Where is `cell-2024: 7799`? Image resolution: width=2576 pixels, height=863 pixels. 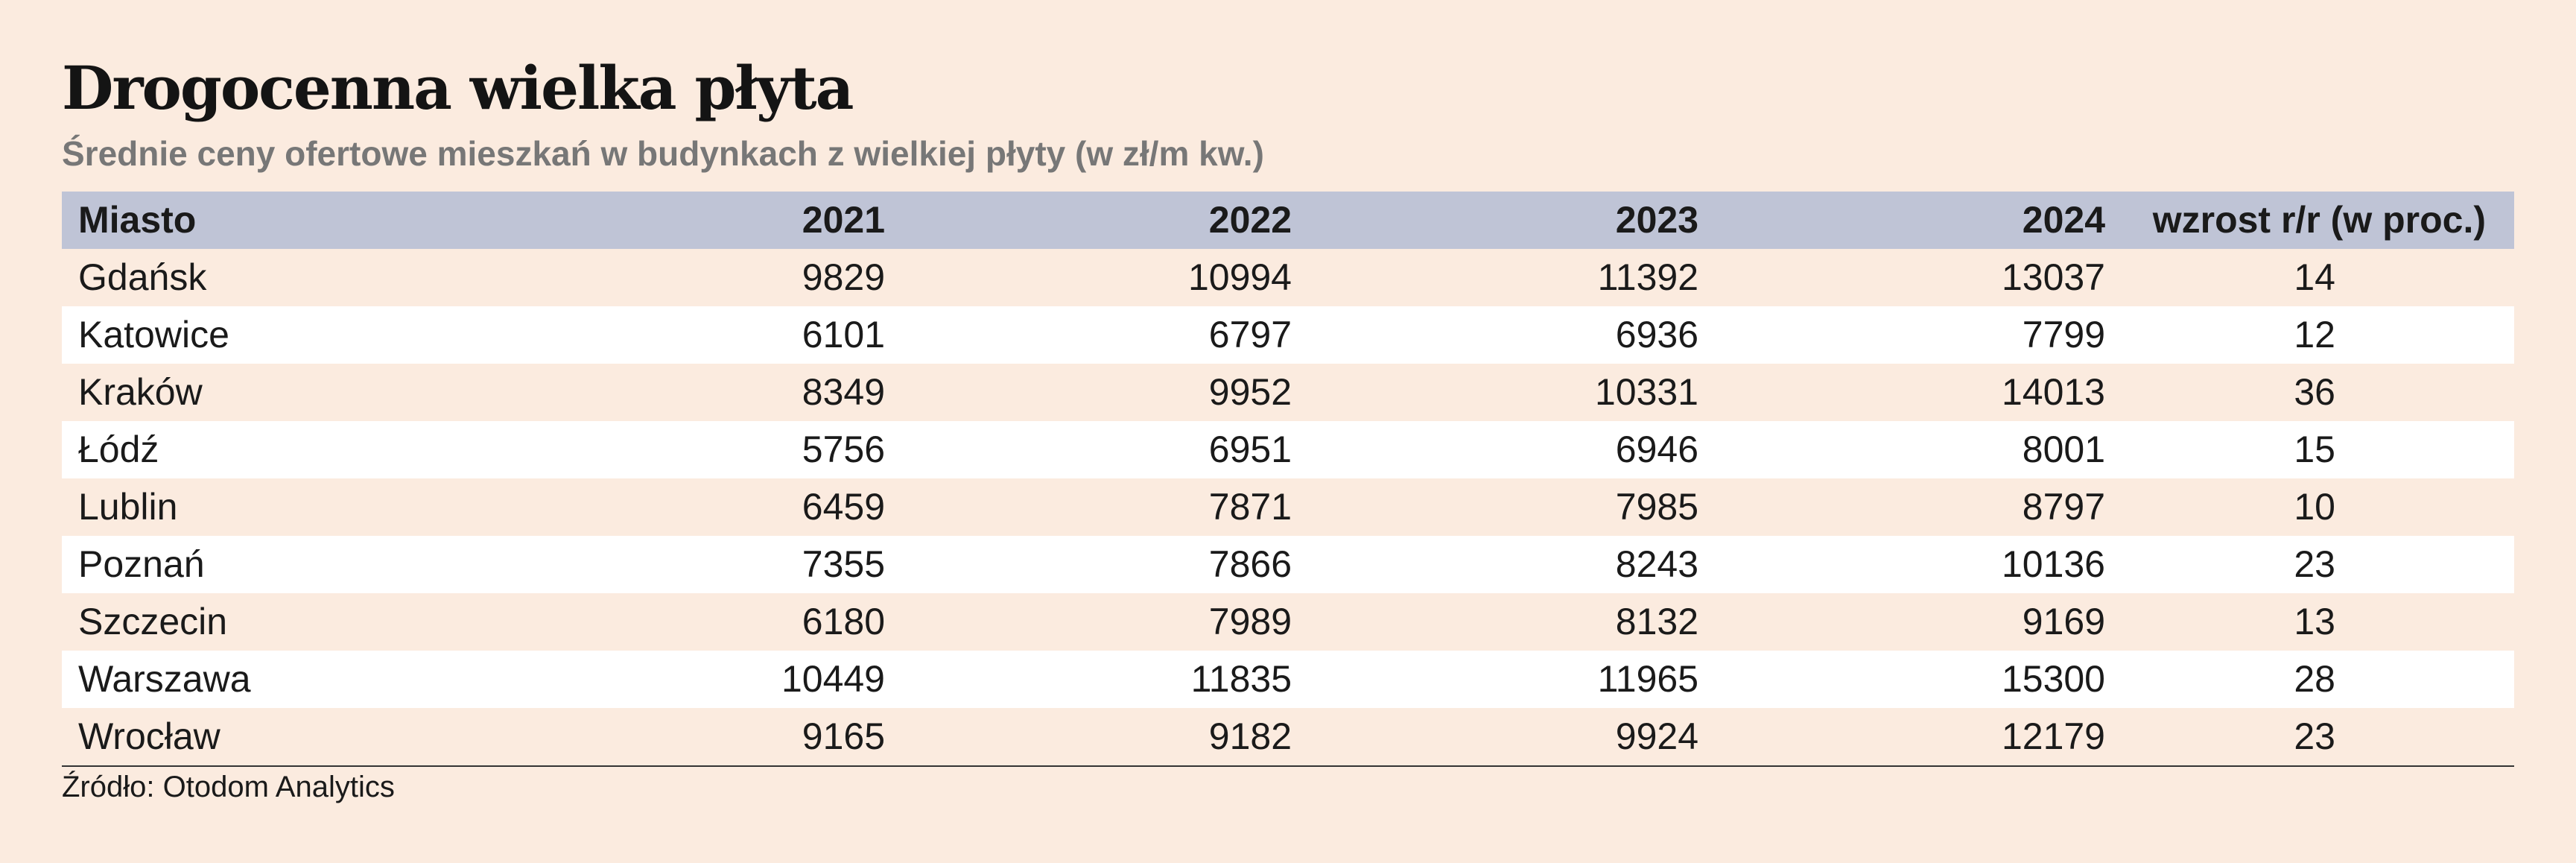 cell-2024: 7799 is located at coordinates (2064, 334).